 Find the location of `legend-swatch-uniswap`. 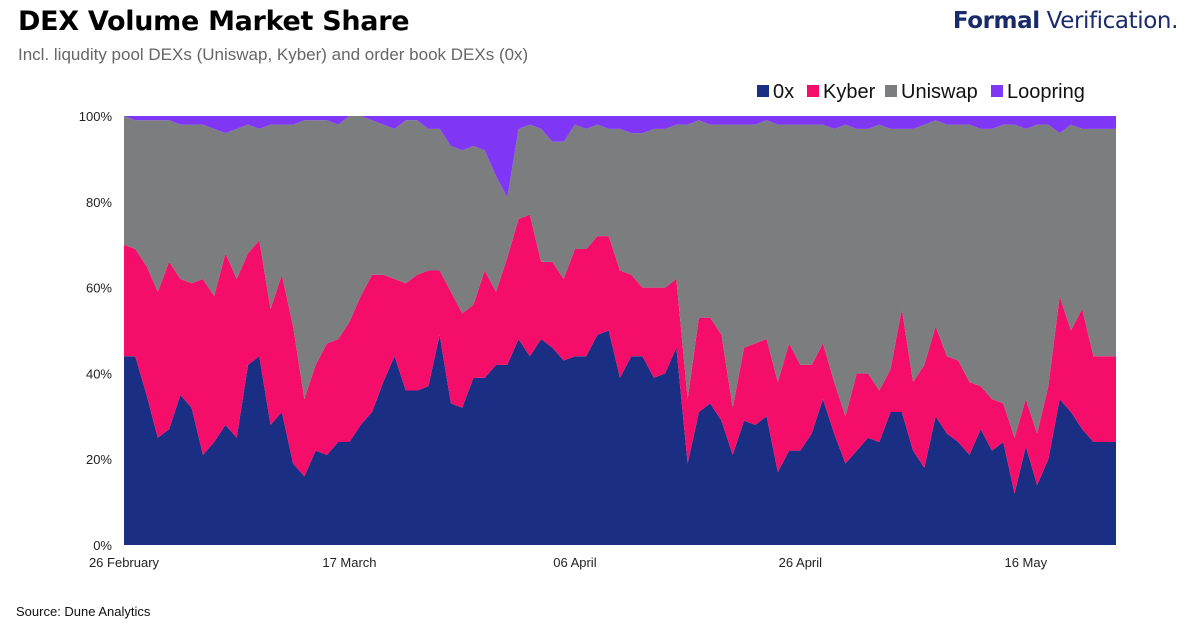

legend-swatch-uniswap is located at coordinates (891, 91).